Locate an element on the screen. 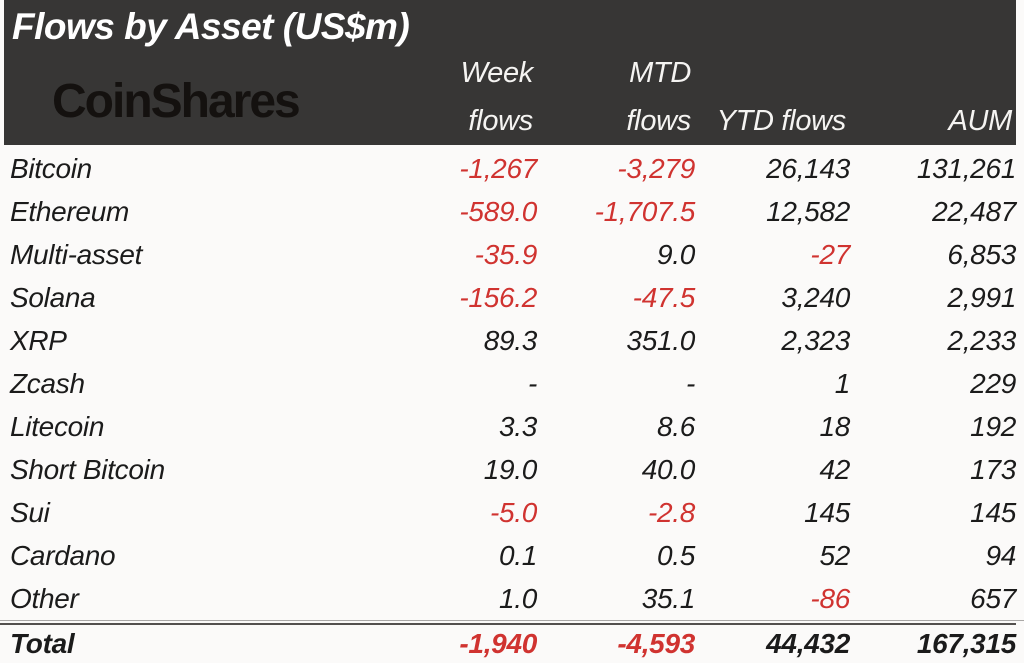 This screenshot has height=663, width=1024. ytd-flows-value: 12,582 is located at coordinates (808, 211).